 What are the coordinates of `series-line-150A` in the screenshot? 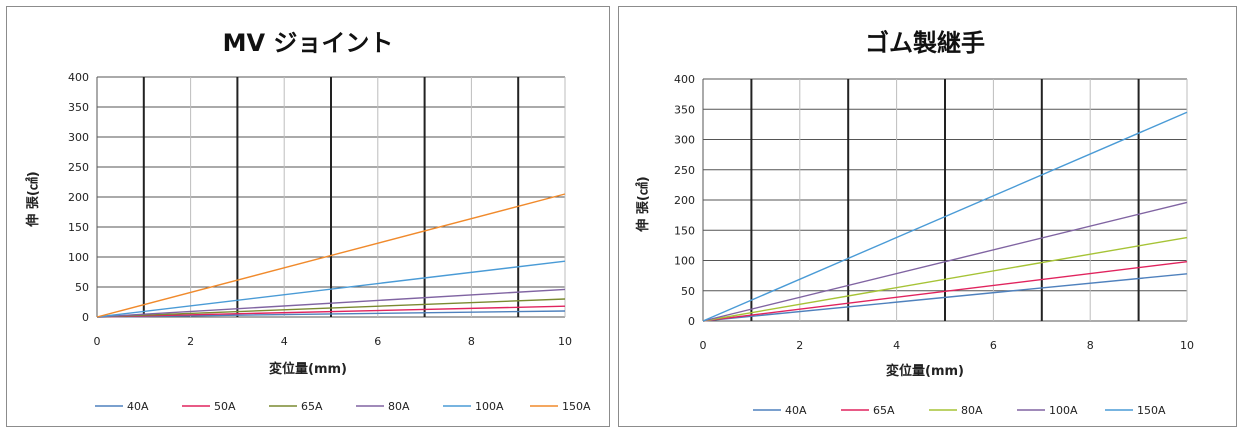 It's located at (331, 255).